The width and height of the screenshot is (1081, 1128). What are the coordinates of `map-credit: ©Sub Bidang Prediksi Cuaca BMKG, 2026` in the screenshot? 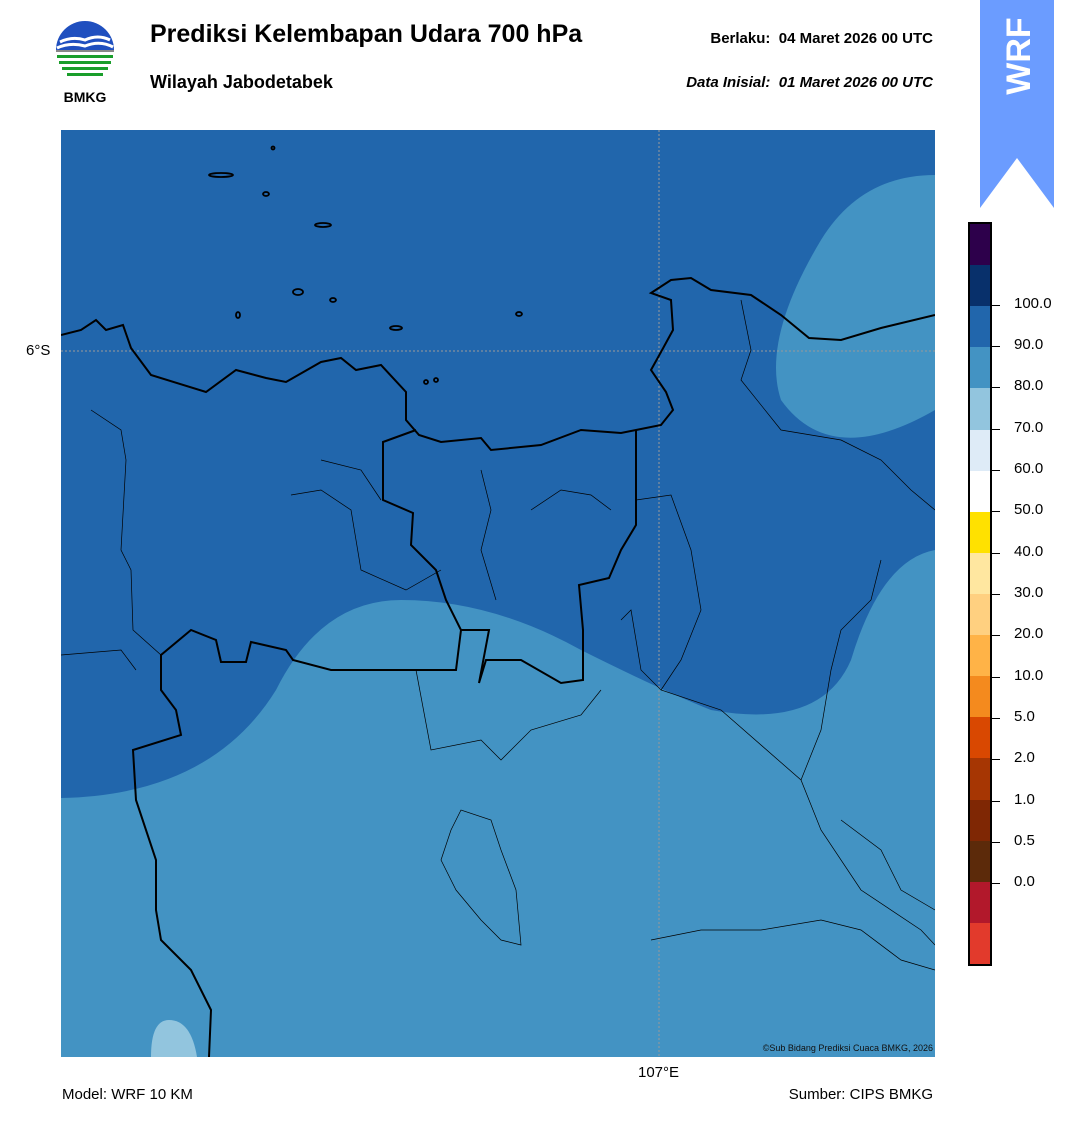 It's located at (847, 1048).